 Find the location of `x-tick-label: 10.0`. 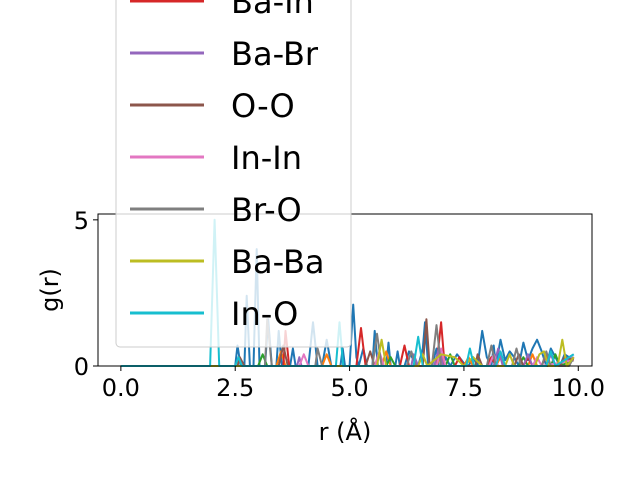

x-tick-label: 10.0 is located at coordinates (578, 388).